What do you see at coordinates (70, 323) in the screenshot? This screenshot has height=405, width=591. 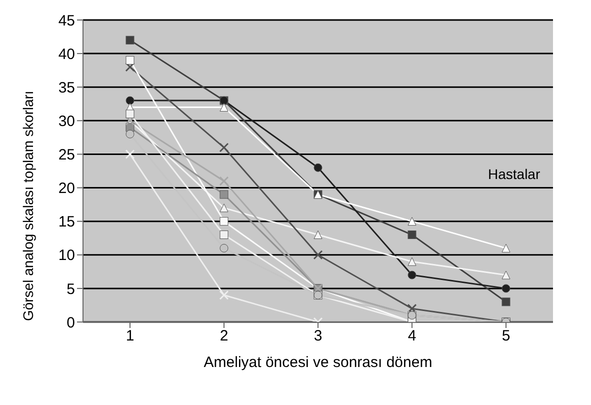 I see `y-tick-label: 0` at bounding box center [70, 323].